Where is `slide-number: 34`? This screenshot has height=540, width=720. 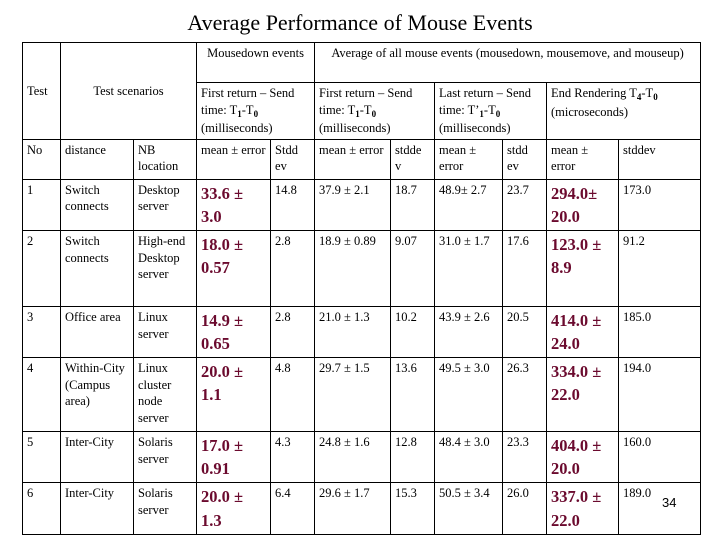
slide-number: 34 is located at coordinates (669, 502).